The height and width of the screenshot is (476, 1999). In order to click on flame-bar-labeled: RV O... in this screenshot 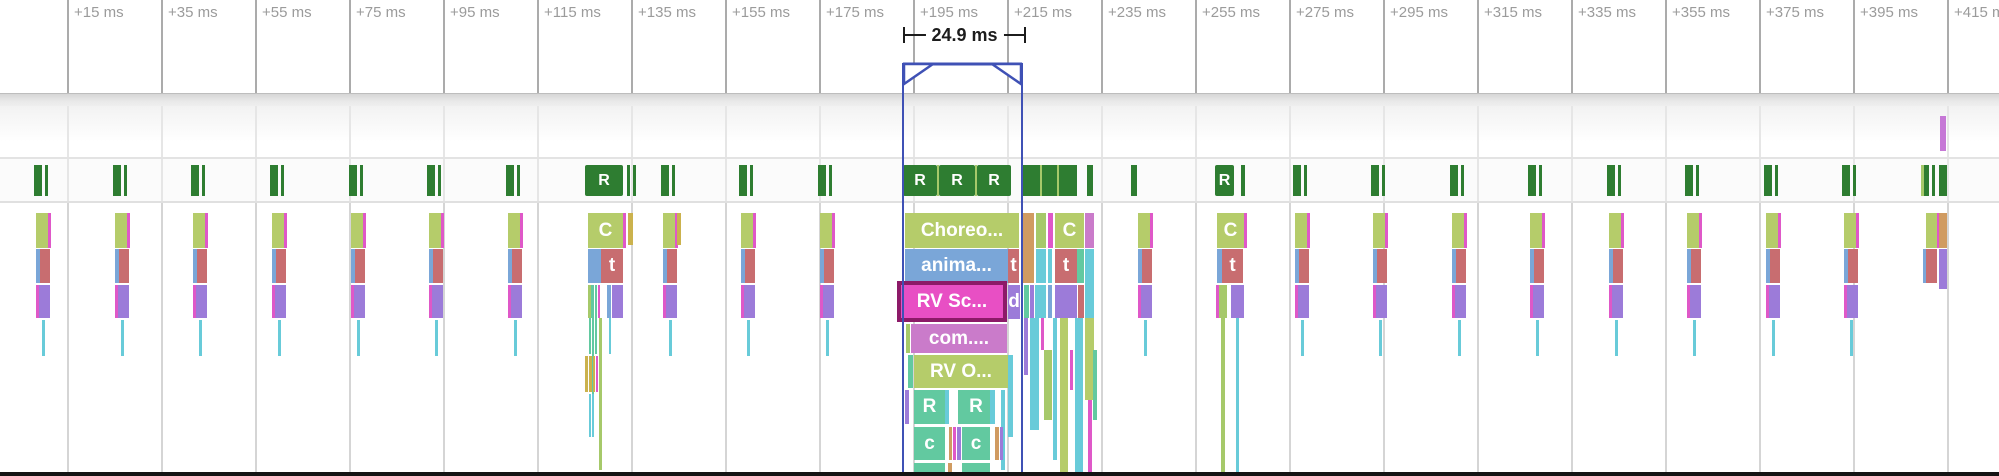, I will do `click(961, 371)`.